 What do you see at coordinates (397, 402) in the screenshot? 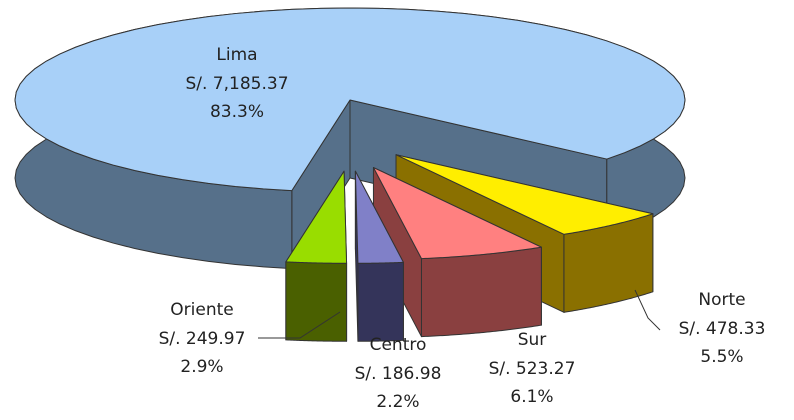
I see `slice-share: 2.2%` at bounding box center [397, 402].